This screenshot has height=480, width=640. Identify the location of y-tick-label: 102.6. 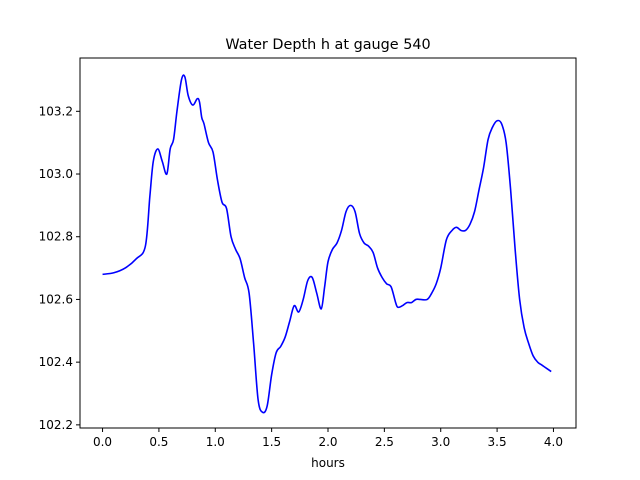
(56, 299).